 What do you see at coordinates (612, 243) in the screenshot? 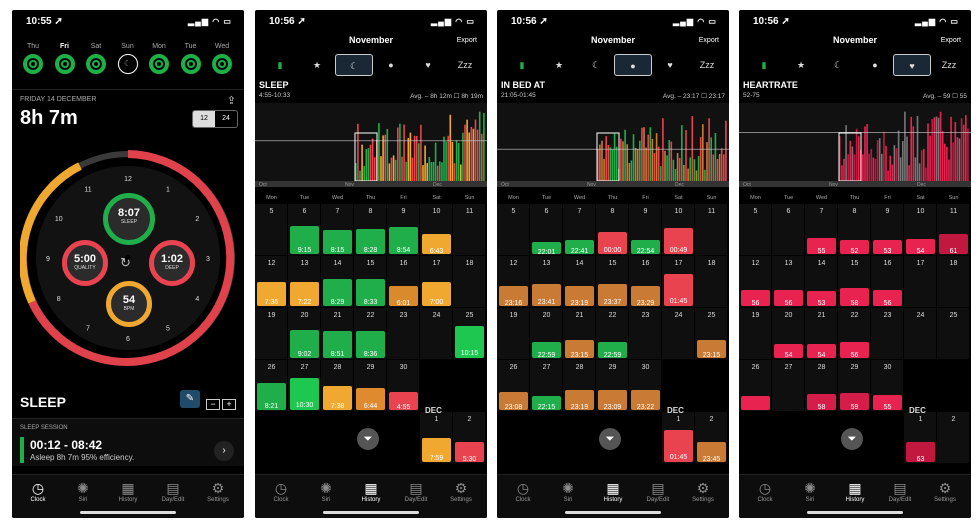
I see `day-value: 00:00` at bounding box center [612, 243].